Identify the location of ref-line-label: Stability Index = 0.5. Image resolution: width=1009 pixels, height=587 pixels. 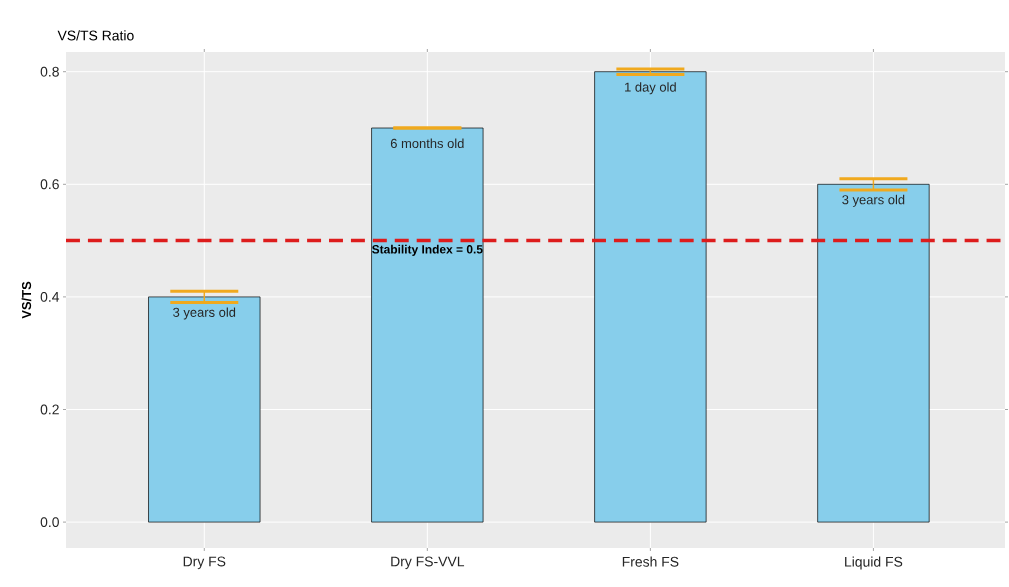
(427, 250).